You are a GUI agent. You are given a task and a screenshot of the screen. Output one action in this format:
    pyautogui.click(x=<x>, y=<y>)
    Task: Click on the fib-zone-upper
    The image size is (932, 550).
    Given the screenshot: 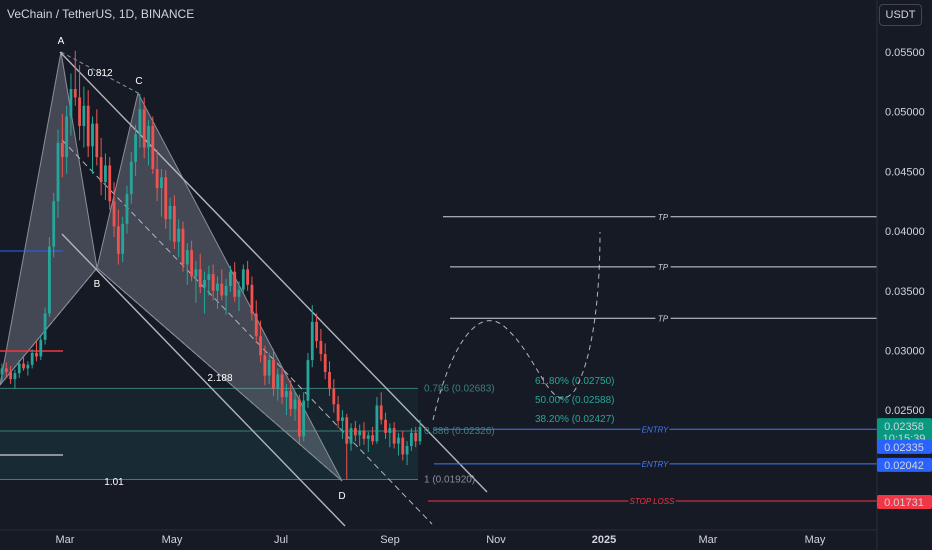 What is the action you would take?
    pyautogui.click(x=209, y=409)
    